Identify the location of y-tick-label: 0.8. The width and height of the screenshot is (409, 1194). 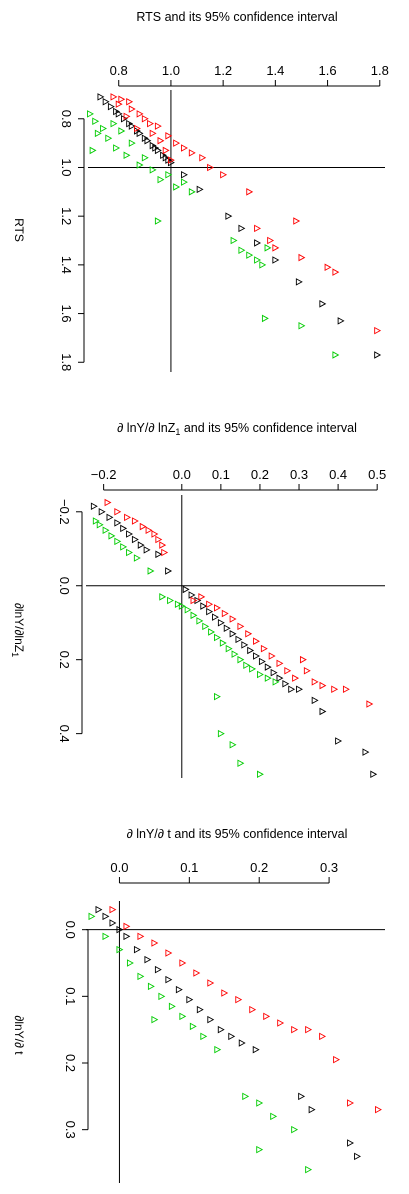
(66, 119).